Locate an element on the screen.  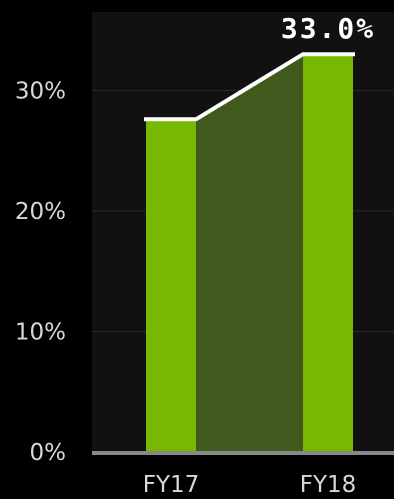
y-tick-label: 0% is located at coordinates (48, 453).